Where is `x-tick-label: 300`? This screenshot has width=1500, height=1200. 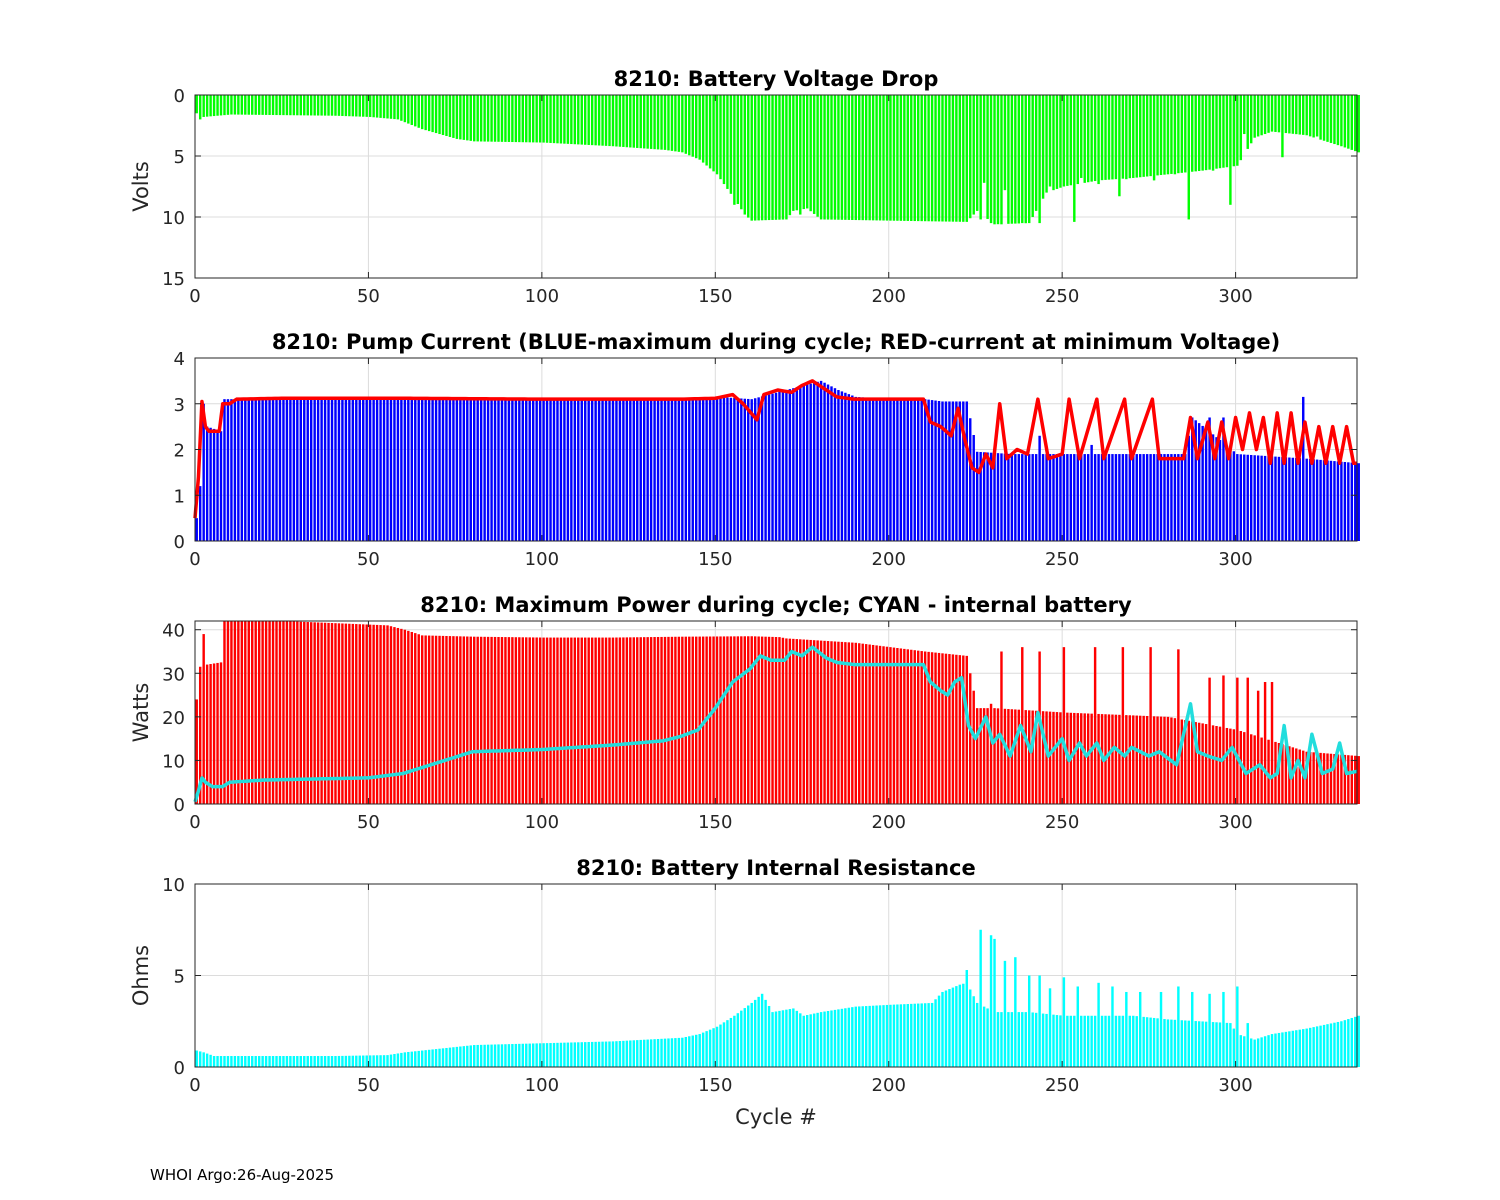
x-tick-label: 300 is located at coordinates (1235, 1085).